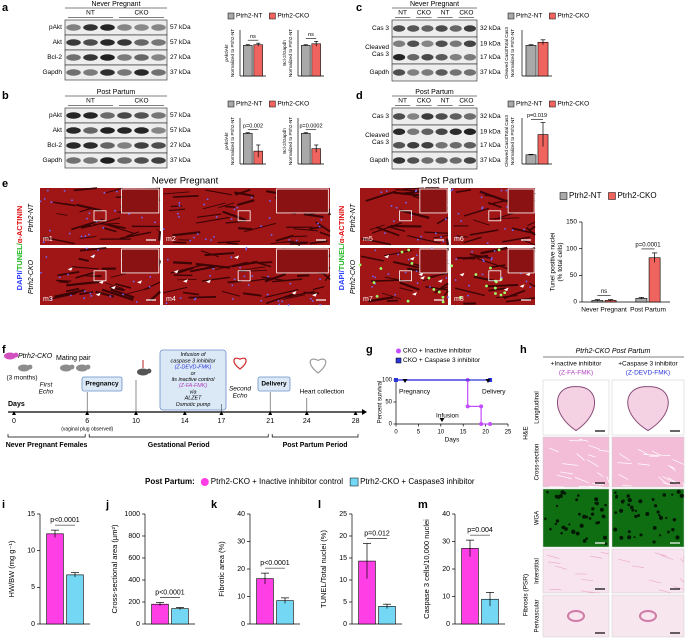 Image resolution: width=685 pixels, height=638 pixels. I want to click on legend-label: Ptrh2-NT, so click(529, 16).